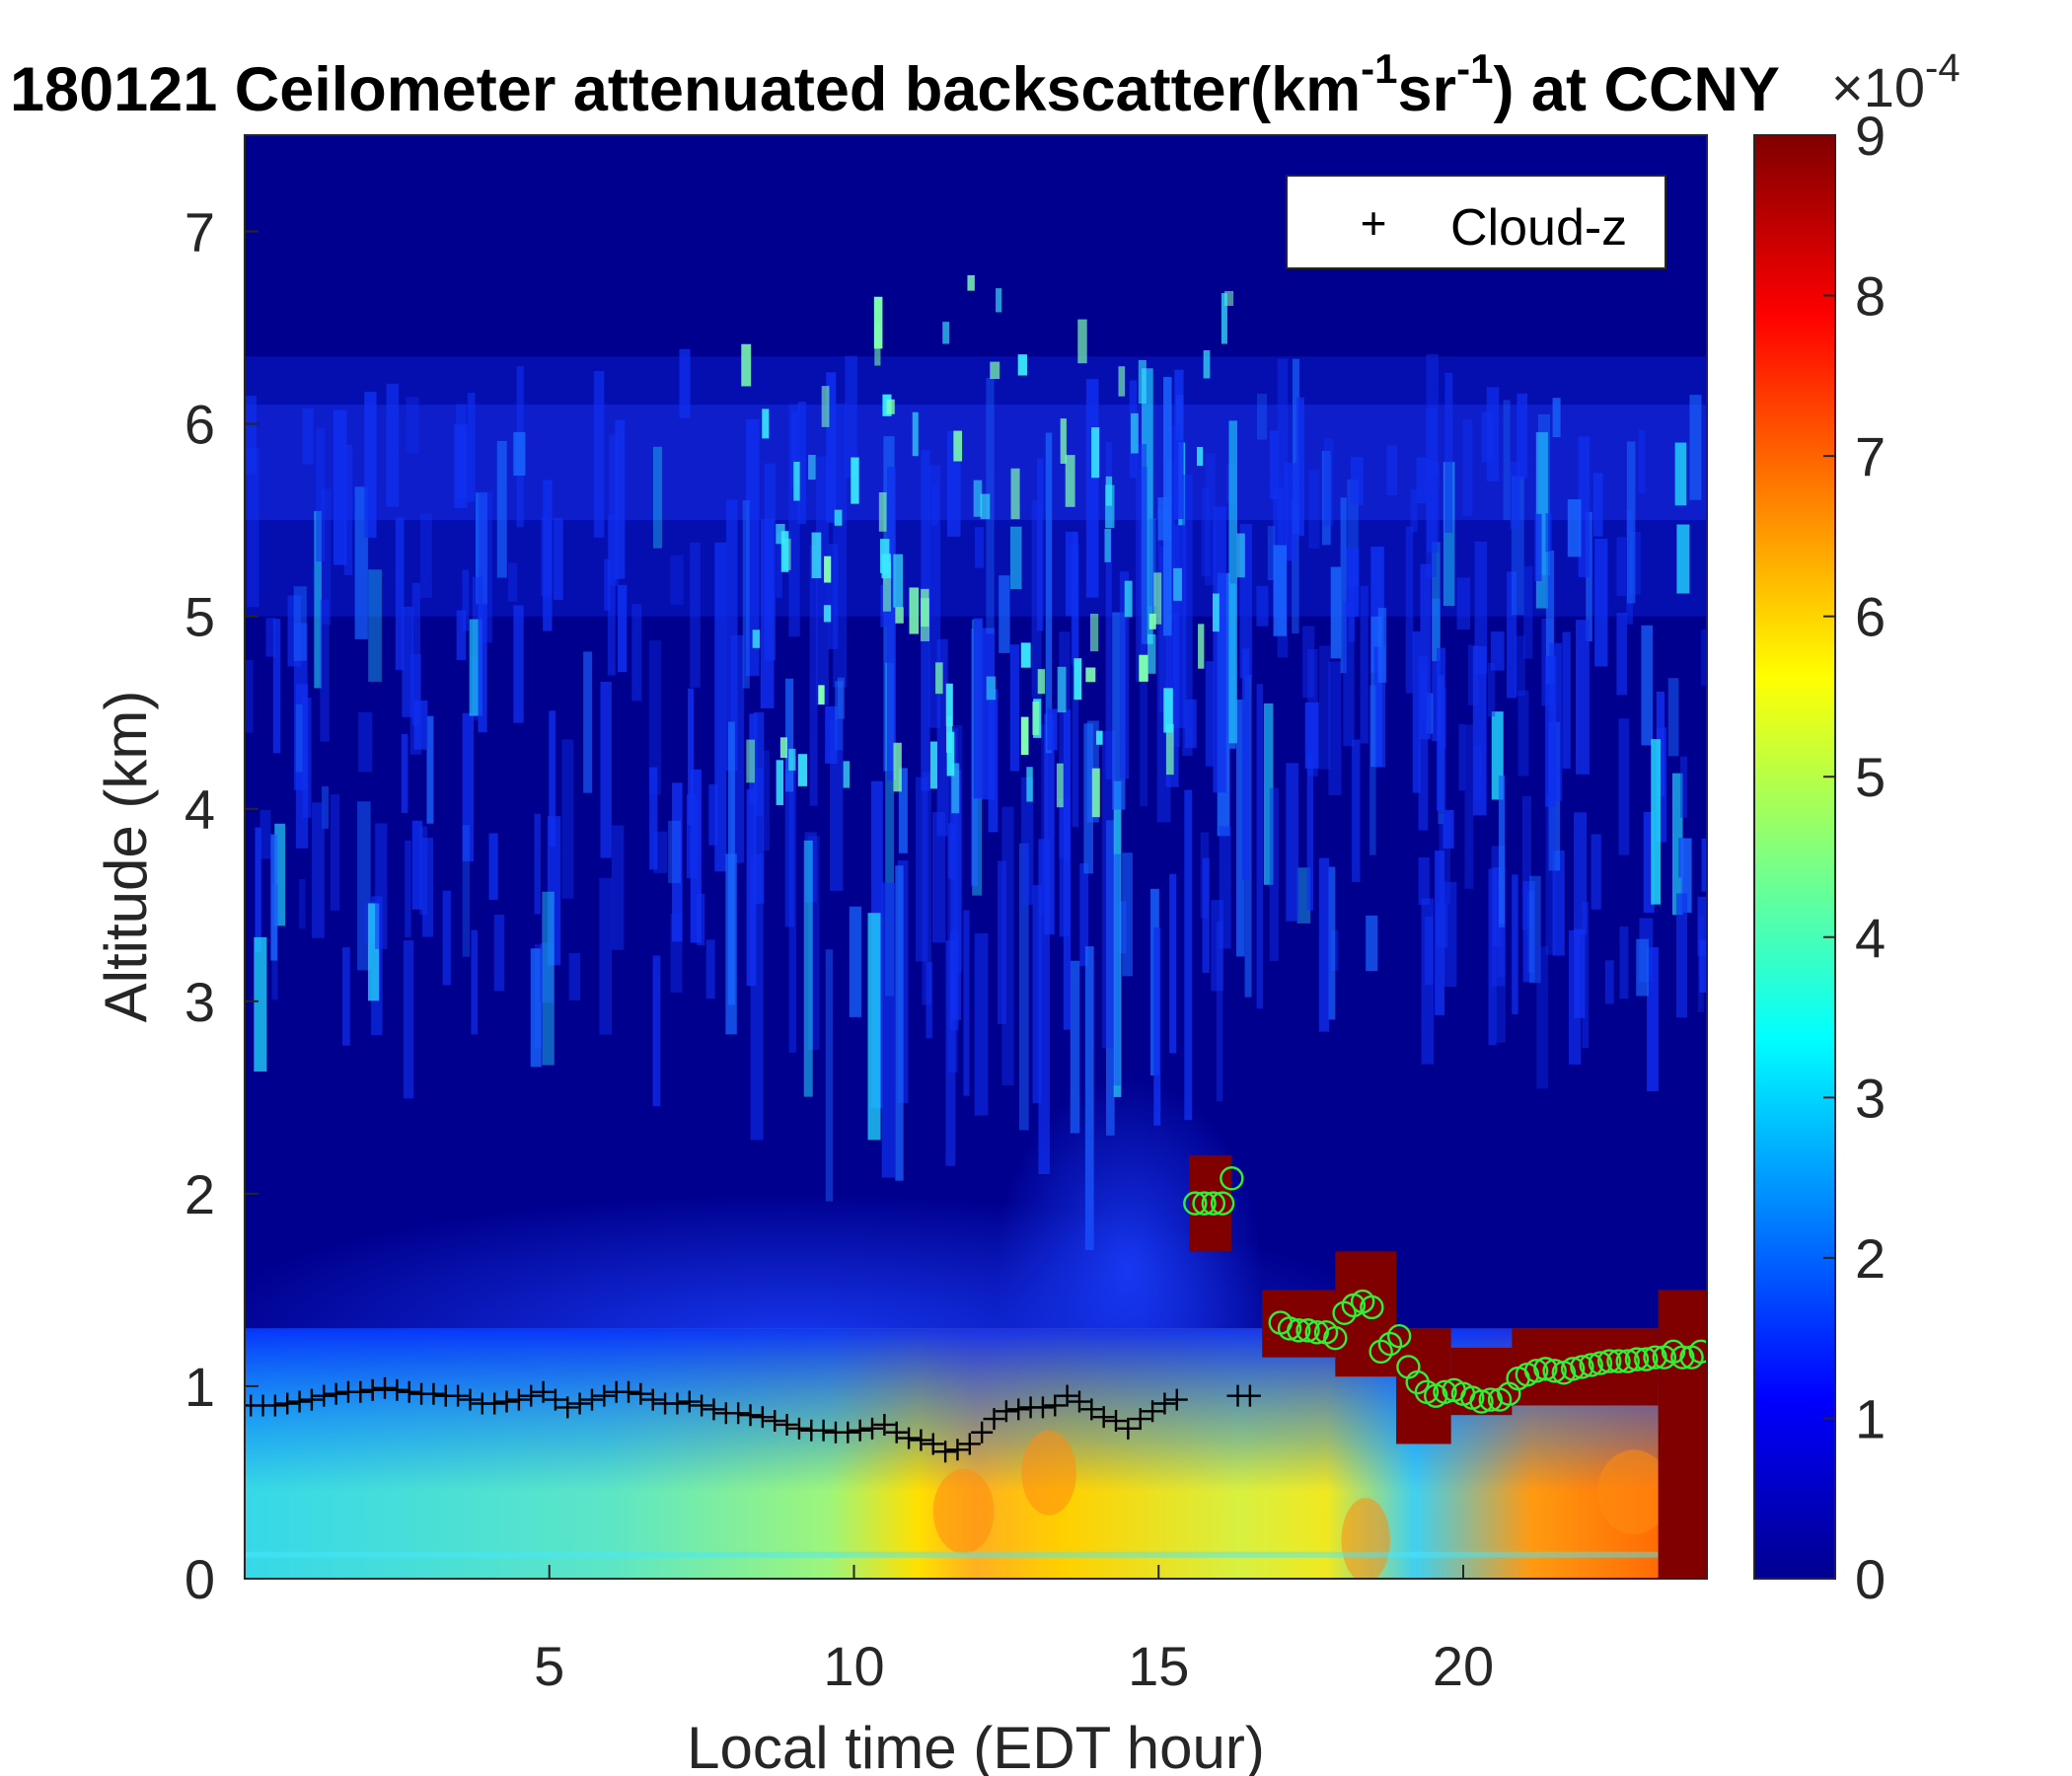 This screenshot has height=1776, width=2072. What do you see at coordinates (1870, 1418) in the screenshot?
I see `colorbar-tick-label: 1` at bounding box center [1870, 1418].